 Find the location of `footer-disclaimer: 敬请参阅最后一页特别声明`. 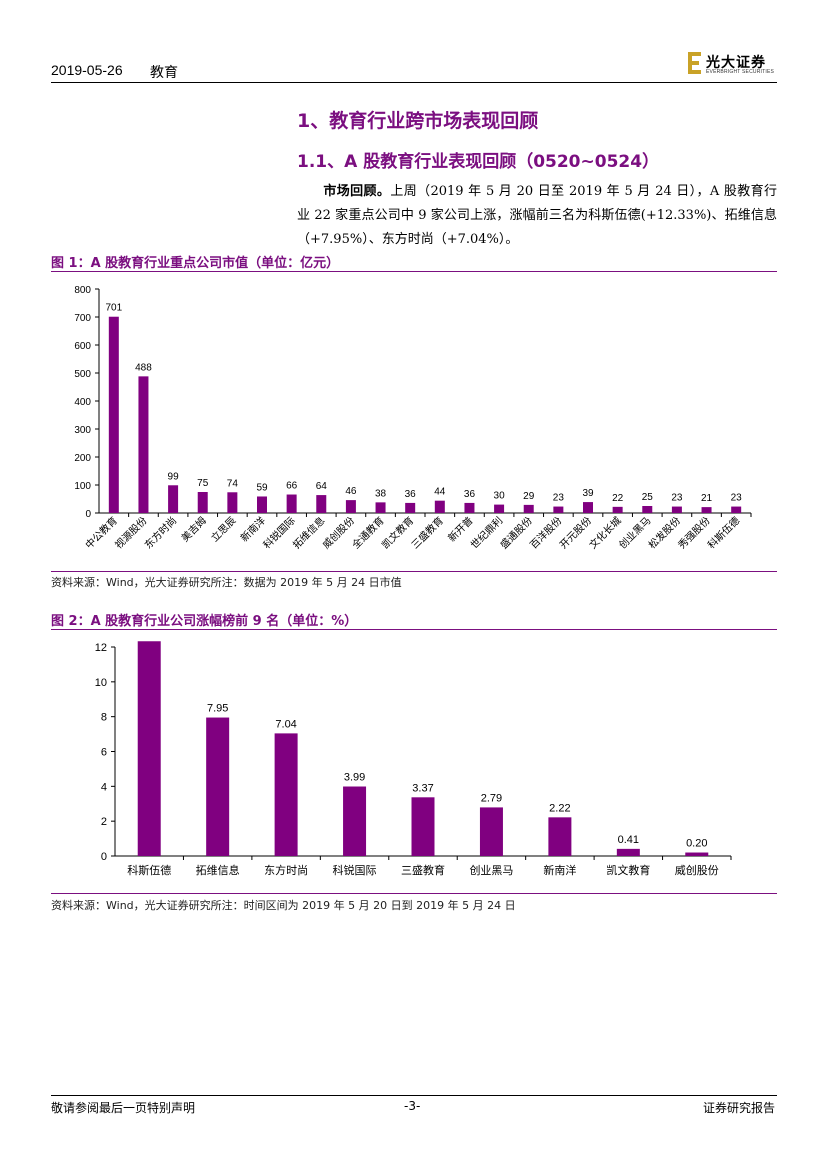

footer-disclaimer: 敬请参阅最后一页特别声明 is located at coordinates (123, 1108).